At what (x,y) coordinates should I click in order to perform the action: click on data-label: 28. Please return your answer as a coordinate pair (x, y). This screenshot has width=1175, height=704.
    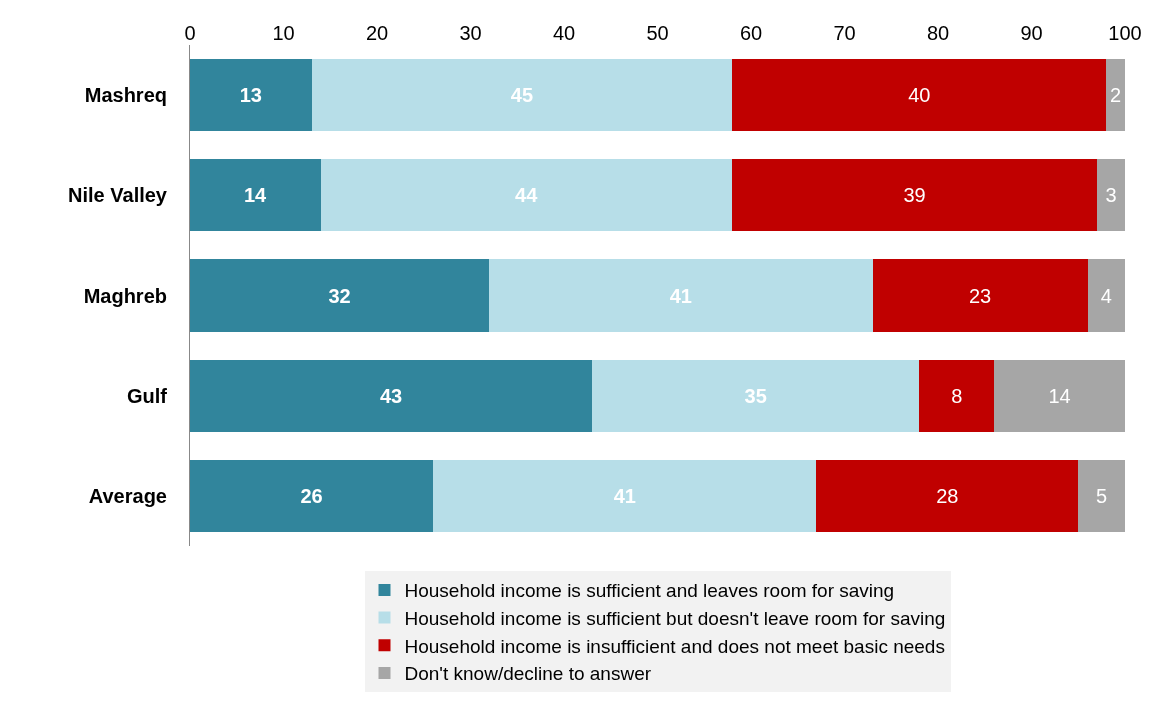
    Looking at the image, I should click on (947, 495).